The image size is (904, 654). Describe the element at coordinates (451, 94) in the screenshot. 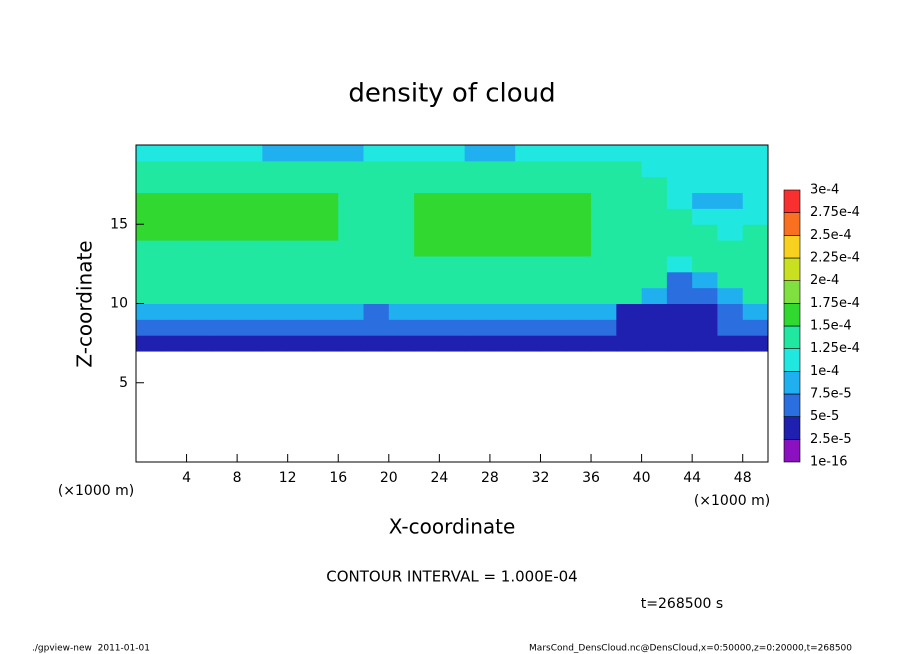

I see `chart-title: density of cloud` at that location.